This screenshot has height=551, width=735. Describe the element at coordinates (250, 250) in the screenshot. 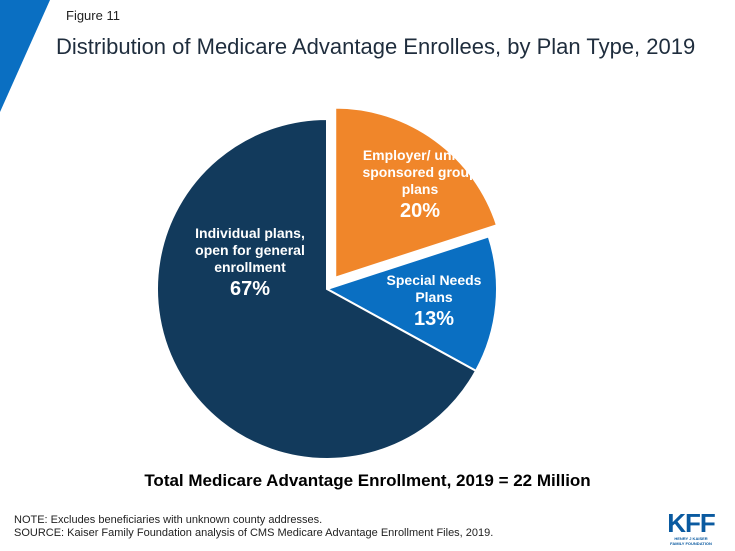

I see `slice-label-3-line-2: open for general` at that location.